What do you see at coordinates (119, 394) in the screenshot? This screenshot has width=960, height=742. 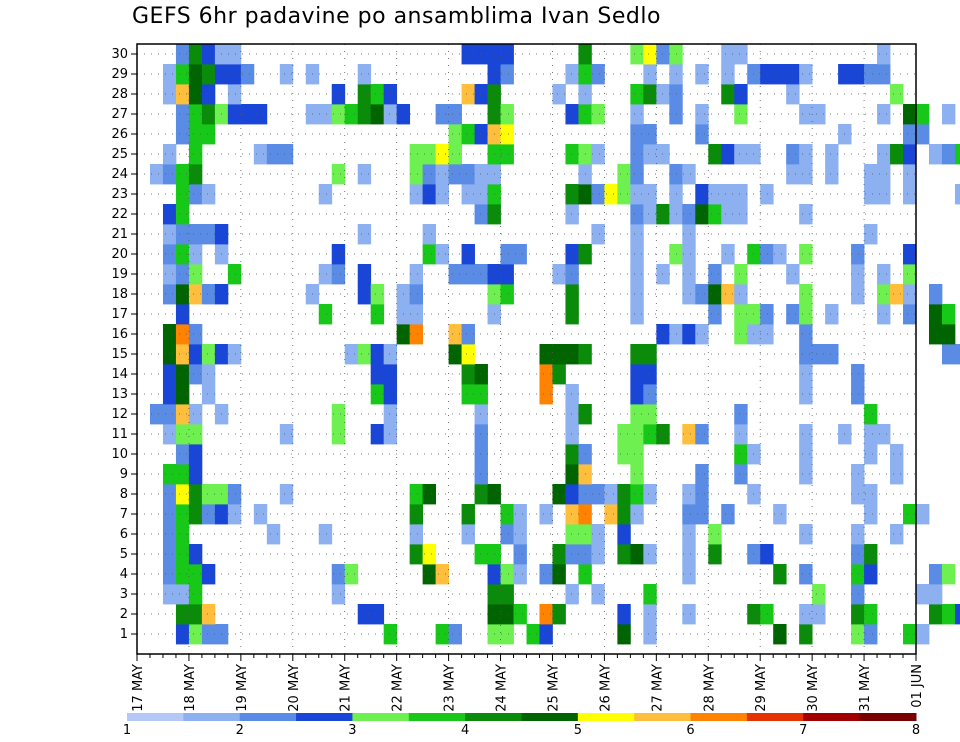 I see `y-tick-label: 13` at bounding box center [119, 394].